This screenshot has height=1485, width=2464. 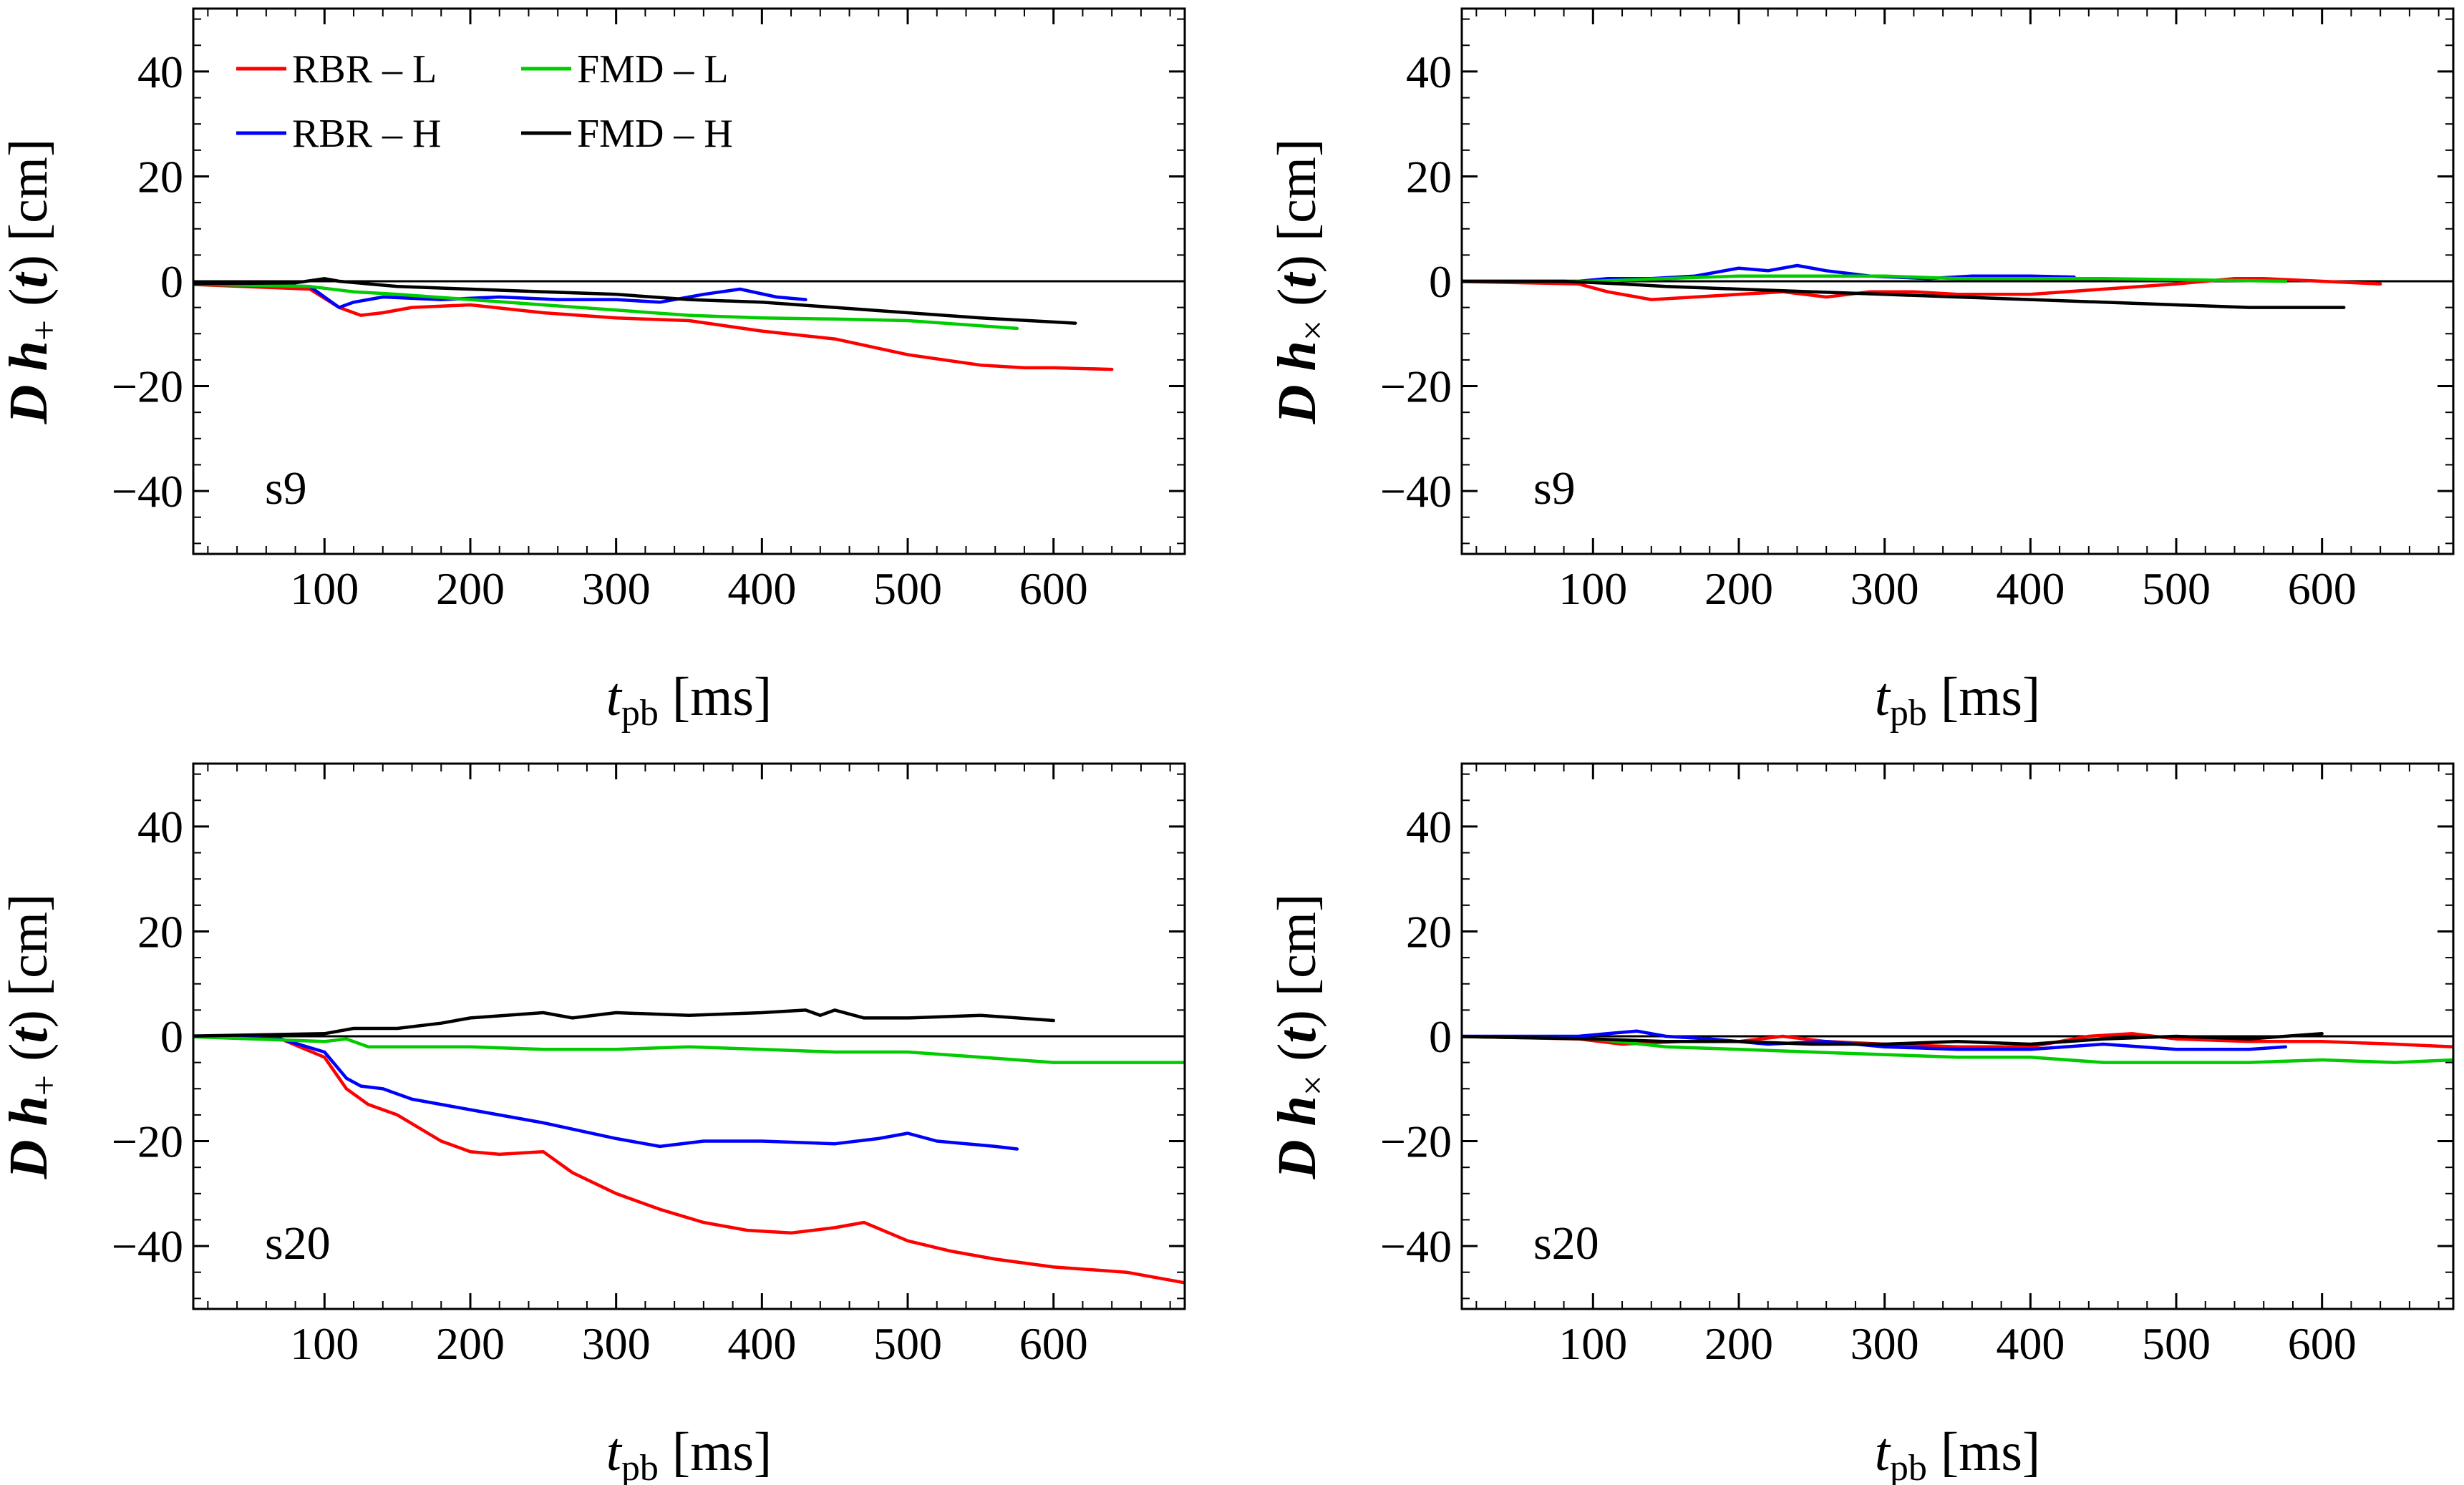 What do you see at coordinates (367, 134) in the screenshot?
I see `legend-label: RBR – H` at bounding box center [367, 134].